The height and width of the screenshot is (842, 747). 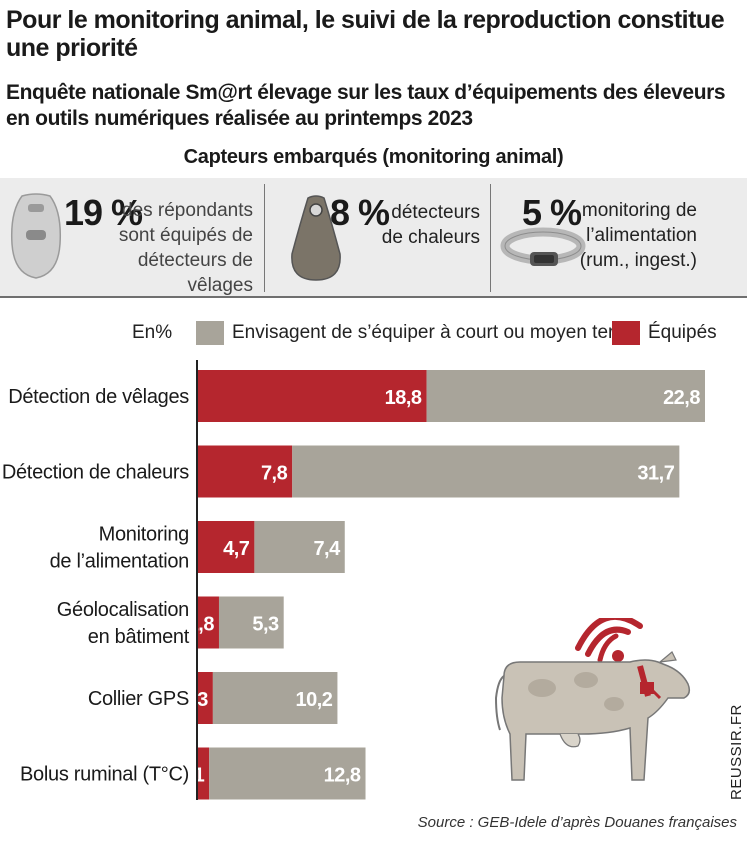 What do you see at coordinates (138, 699) in the screenshot?
I see `category-label: Collier GPS` at bounding box center [138, 699].